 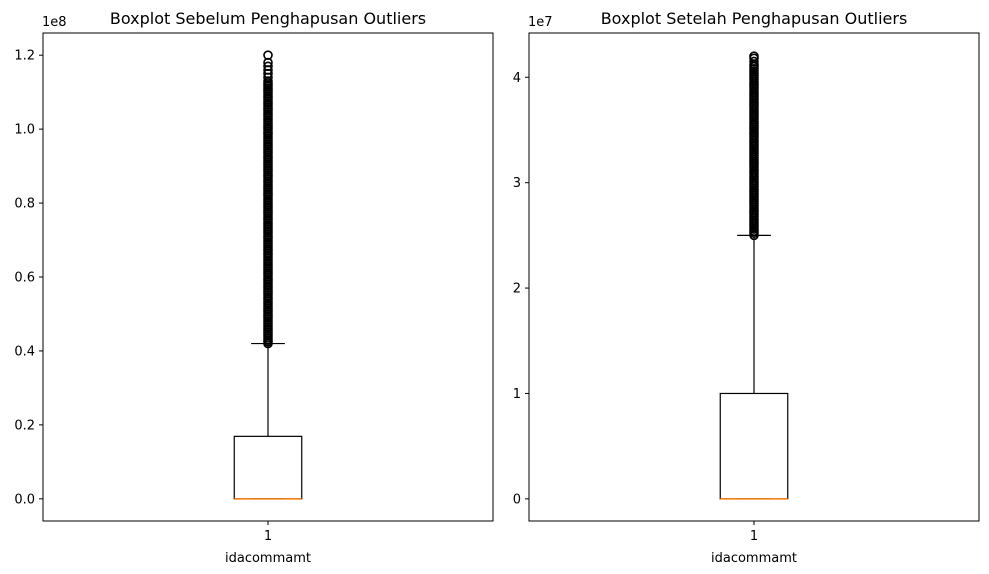 I want to click on y-tick-label: 4, so click(x=517, y=78).